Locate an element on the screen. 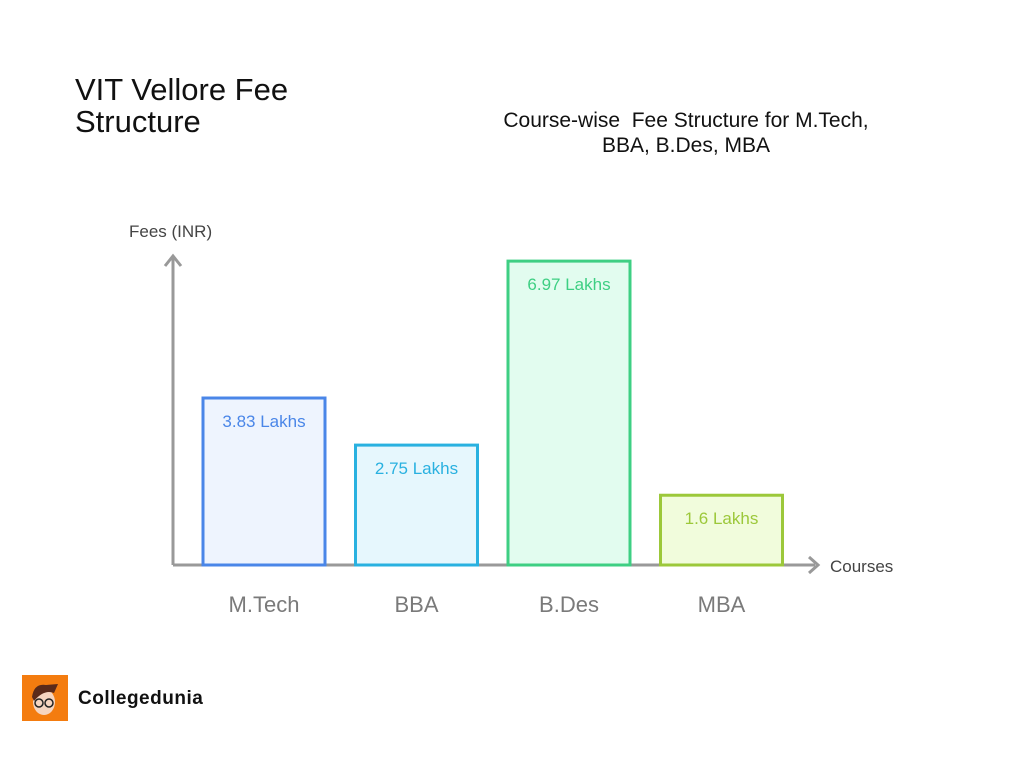 Image resolution: width=1024 pixels, height=768 pixels. x-axis-label: Courses is located at coordinates (861, 566).